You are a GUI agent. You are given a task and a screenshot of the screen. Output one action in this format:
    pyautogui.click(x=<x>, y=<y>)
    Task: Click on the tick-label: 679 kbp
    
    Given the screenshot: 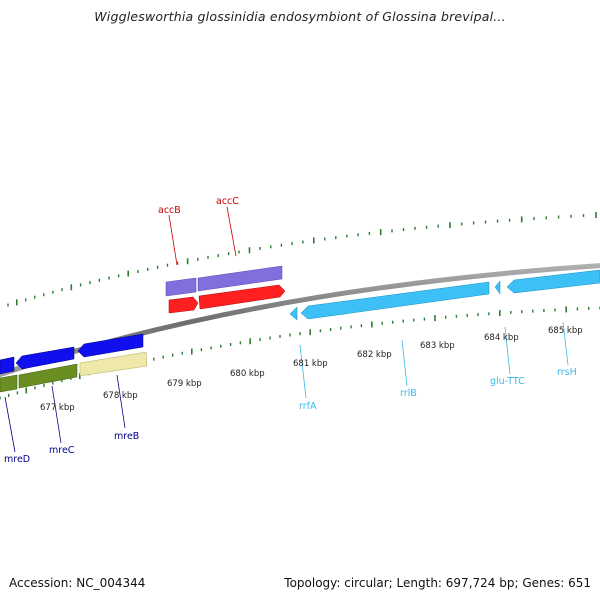 What is the action you would take?
    pyautogui.click(x=184, y=384)
    